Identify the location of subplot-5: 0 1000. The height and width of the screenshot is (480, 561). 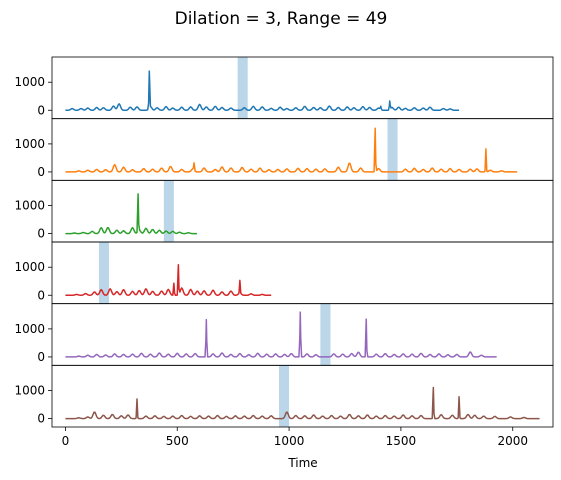
(283, 335).